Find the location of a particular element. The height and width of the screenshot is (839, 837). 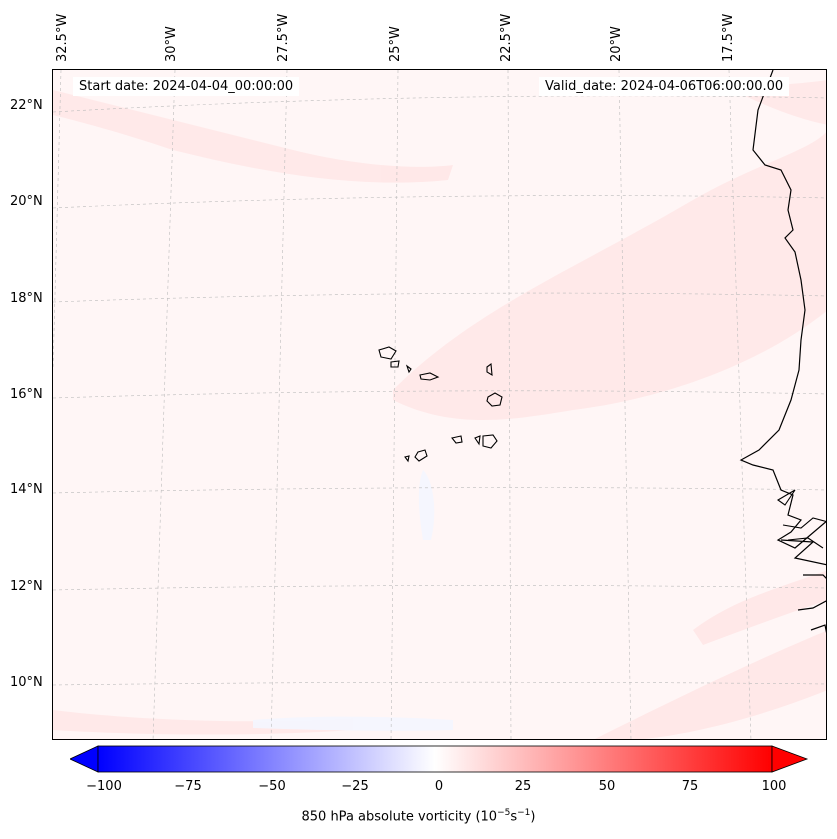

colorbar-min-extend is located at coordinates (84, 759).